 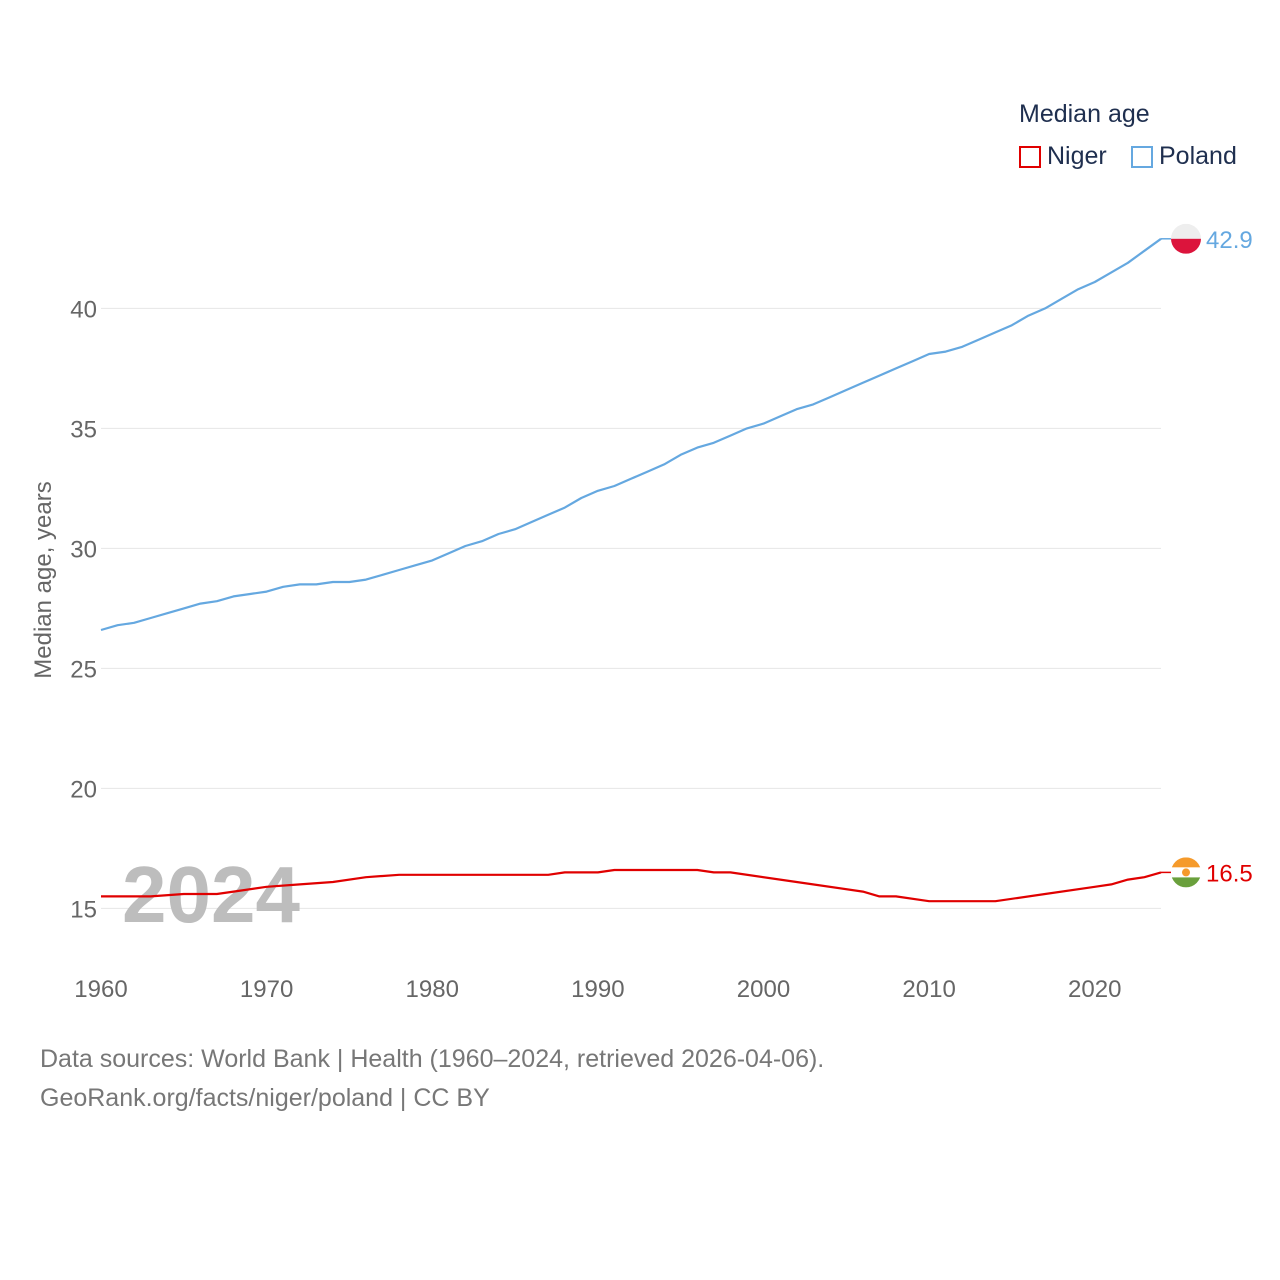 I want to click on end-value-niger: 16.5, so click(x=1229, y=873).